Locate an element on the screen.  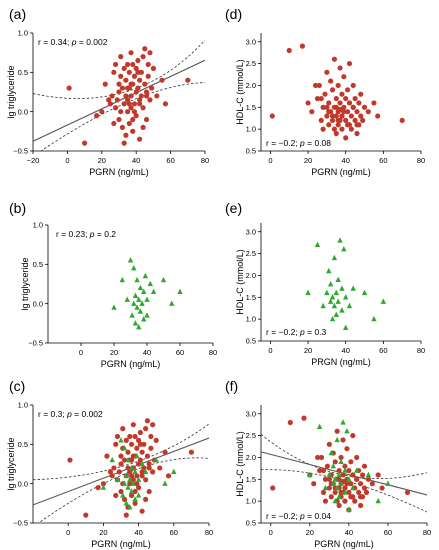
panel-label: (f) is located at coordinates (231, 386).